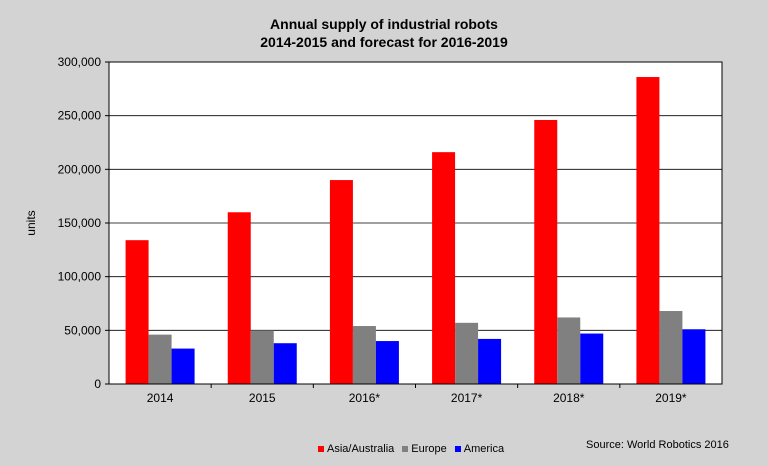 The width and height of the screenshot is (768, 466). What do you see at coordinates (80, 277) in the screenshot?
I see `y-tick-label: 100,000` at bounding box center [80, 277].